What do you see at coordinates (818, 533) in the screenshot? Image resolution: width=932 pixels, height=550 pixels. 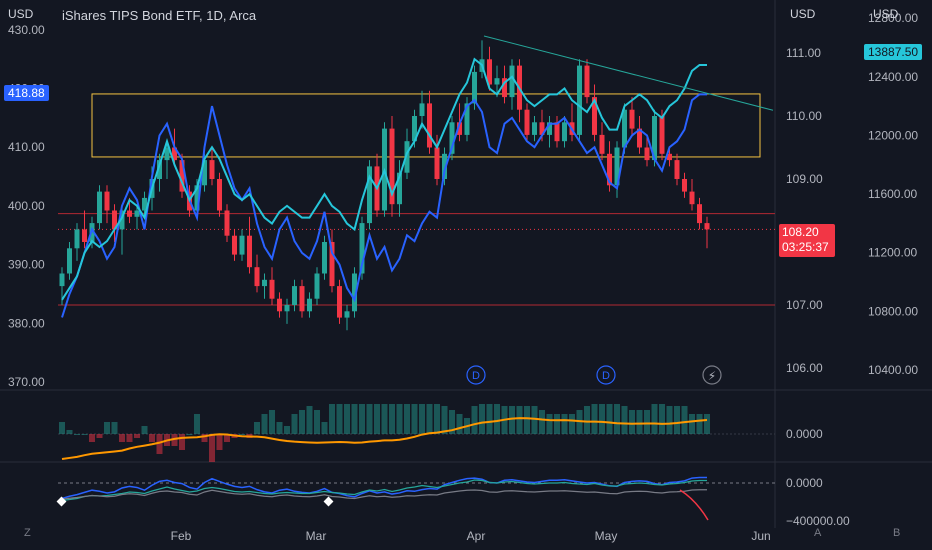 I see `auto-scale-button: A` at bounding box center [818, 533].